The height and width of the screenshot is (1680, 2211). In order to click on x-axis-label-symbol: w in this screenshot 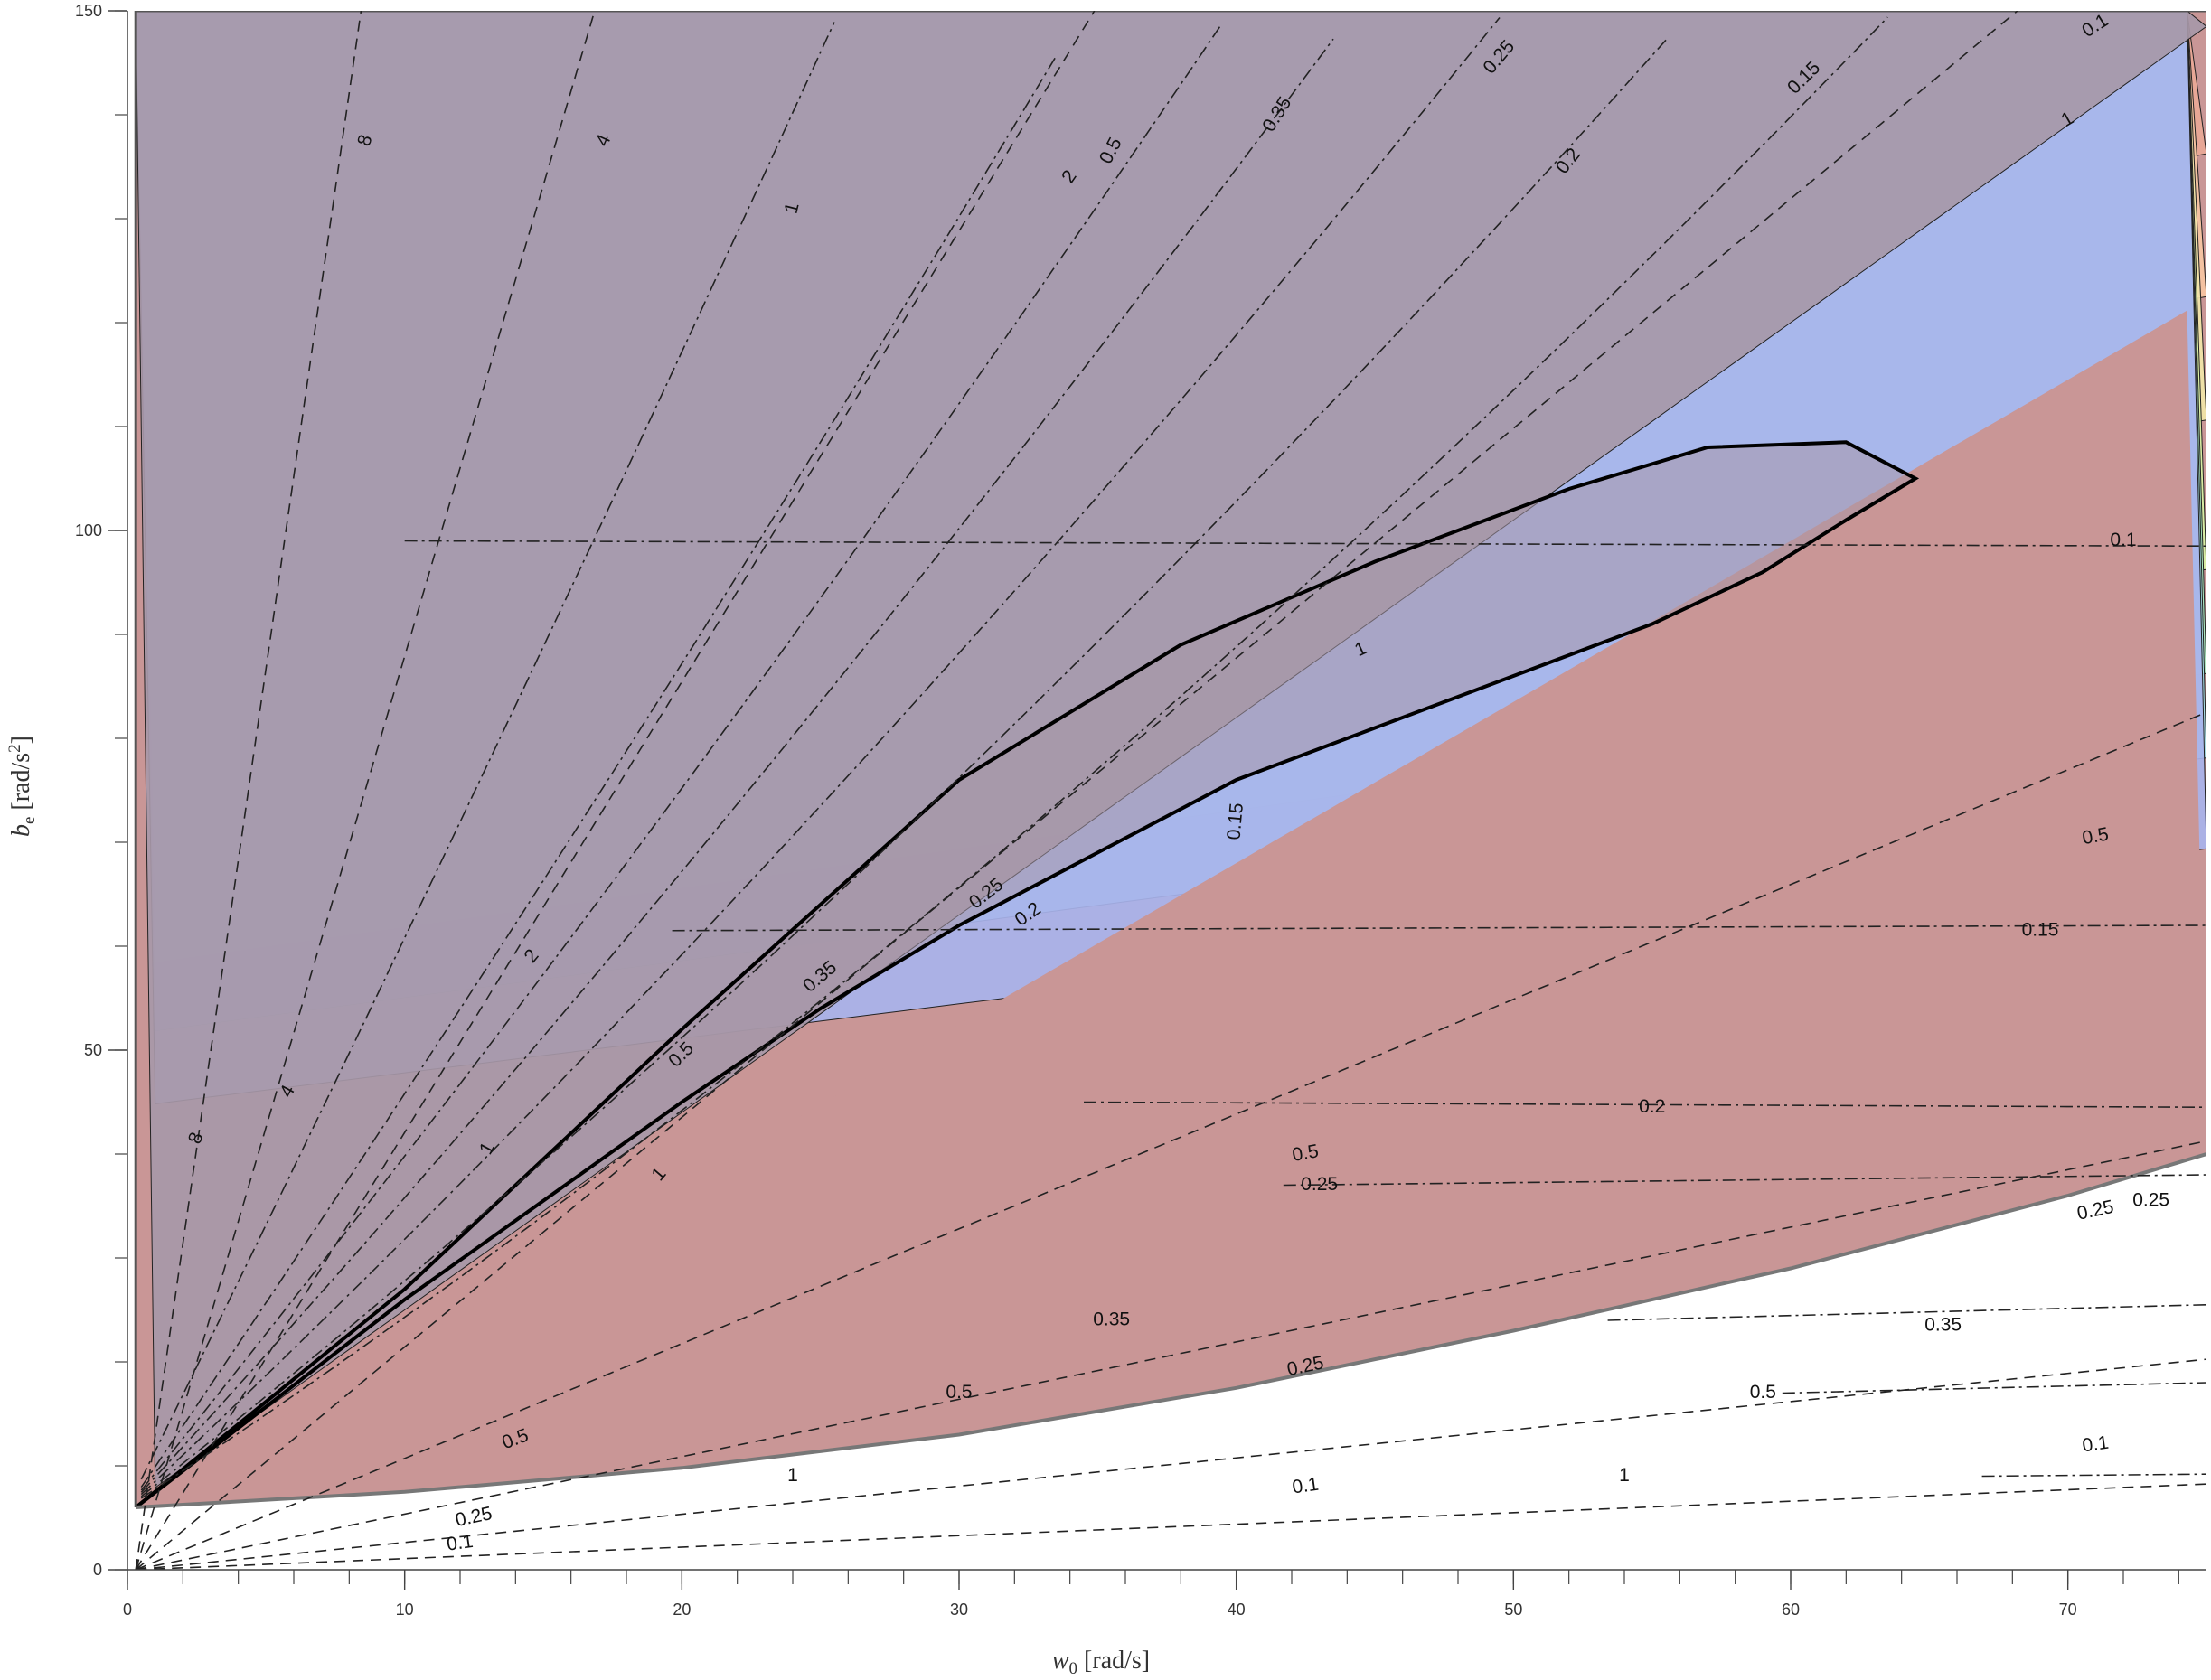, I will do `click(1061, 1661)`.